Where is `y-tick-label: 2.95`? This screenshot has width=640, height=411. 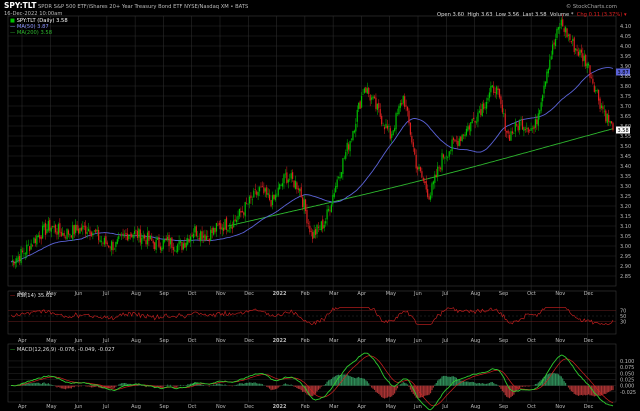
y-tick-label: 2.95 is located at coordinates (625, 257).